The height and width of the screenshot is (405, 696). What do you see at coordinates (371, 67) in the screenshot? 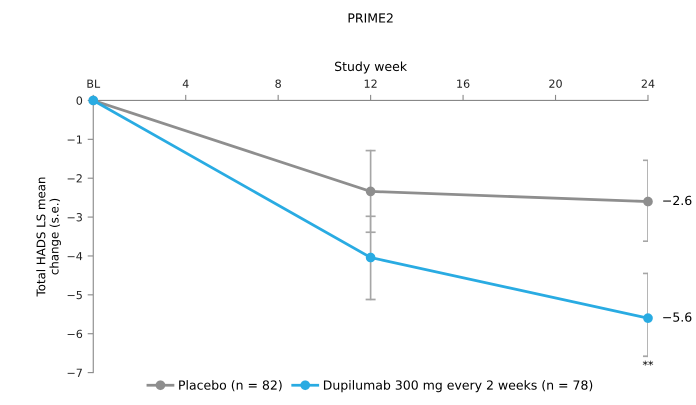
I see `x-axis-title: Study week` at bounding box center [371, 67].